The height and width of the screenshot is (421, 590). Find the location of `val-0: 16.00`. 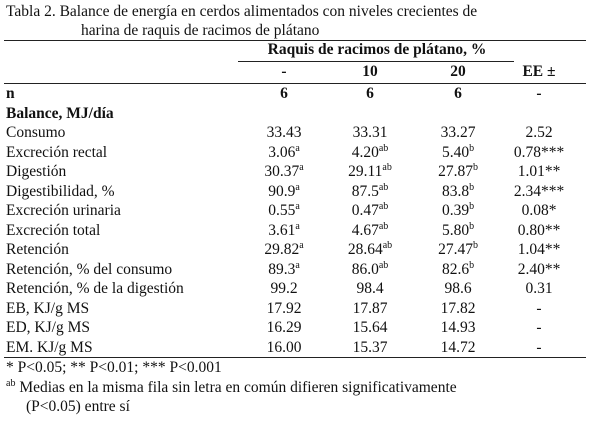

val-0: 16.00 is located at coordinates (284, 348).